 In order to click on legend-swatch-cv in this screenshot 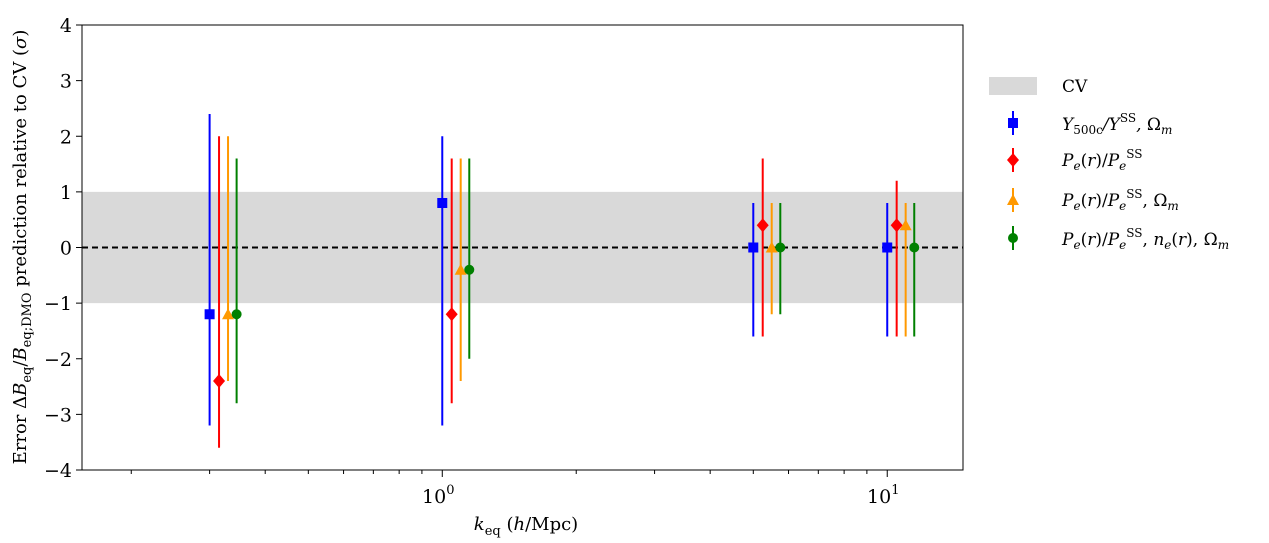, I will do `click(1013, 86)`.